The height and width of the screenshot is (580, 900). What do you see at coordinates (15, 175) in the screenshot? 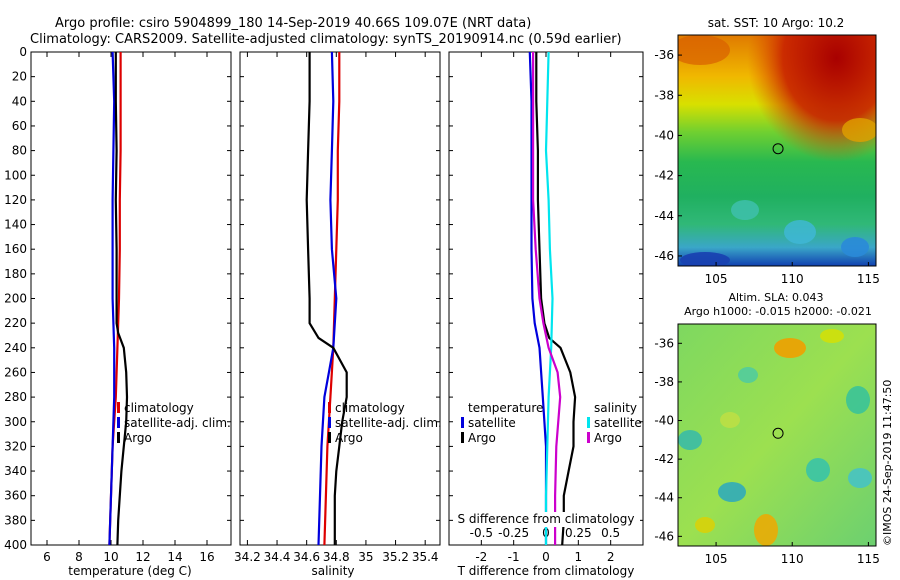
I see `depth-tick-label: 100` at bounding box center [15, 175].